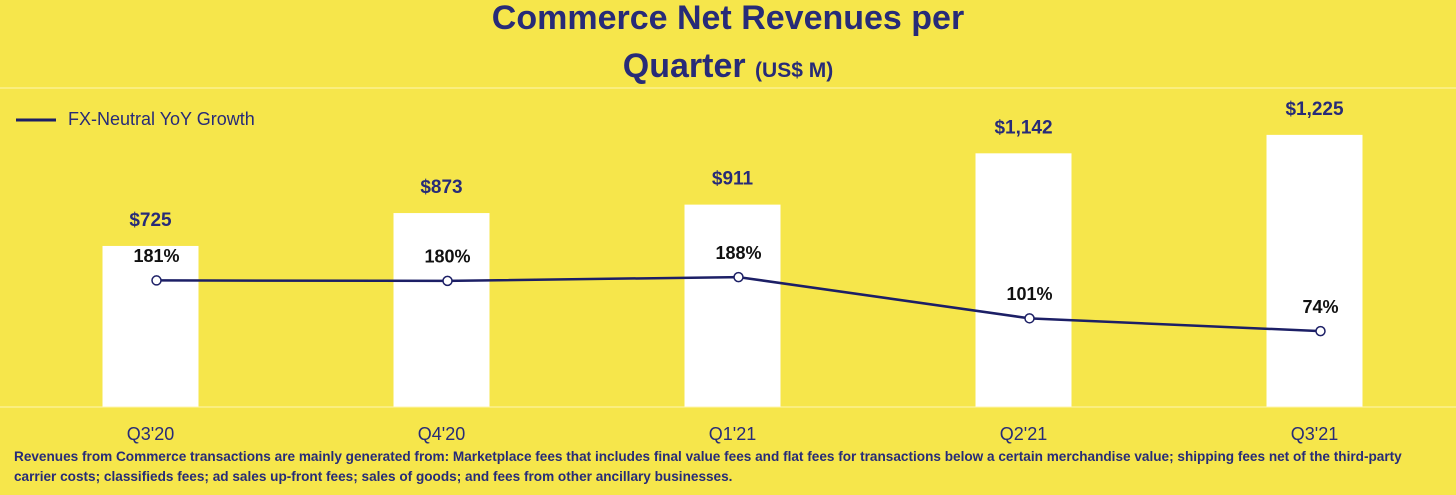 This screenshot has width=1456, height=495. Describe the element at coordinates (738, 253) in the screenshot. I see `line-value-label: 188%` at that location.